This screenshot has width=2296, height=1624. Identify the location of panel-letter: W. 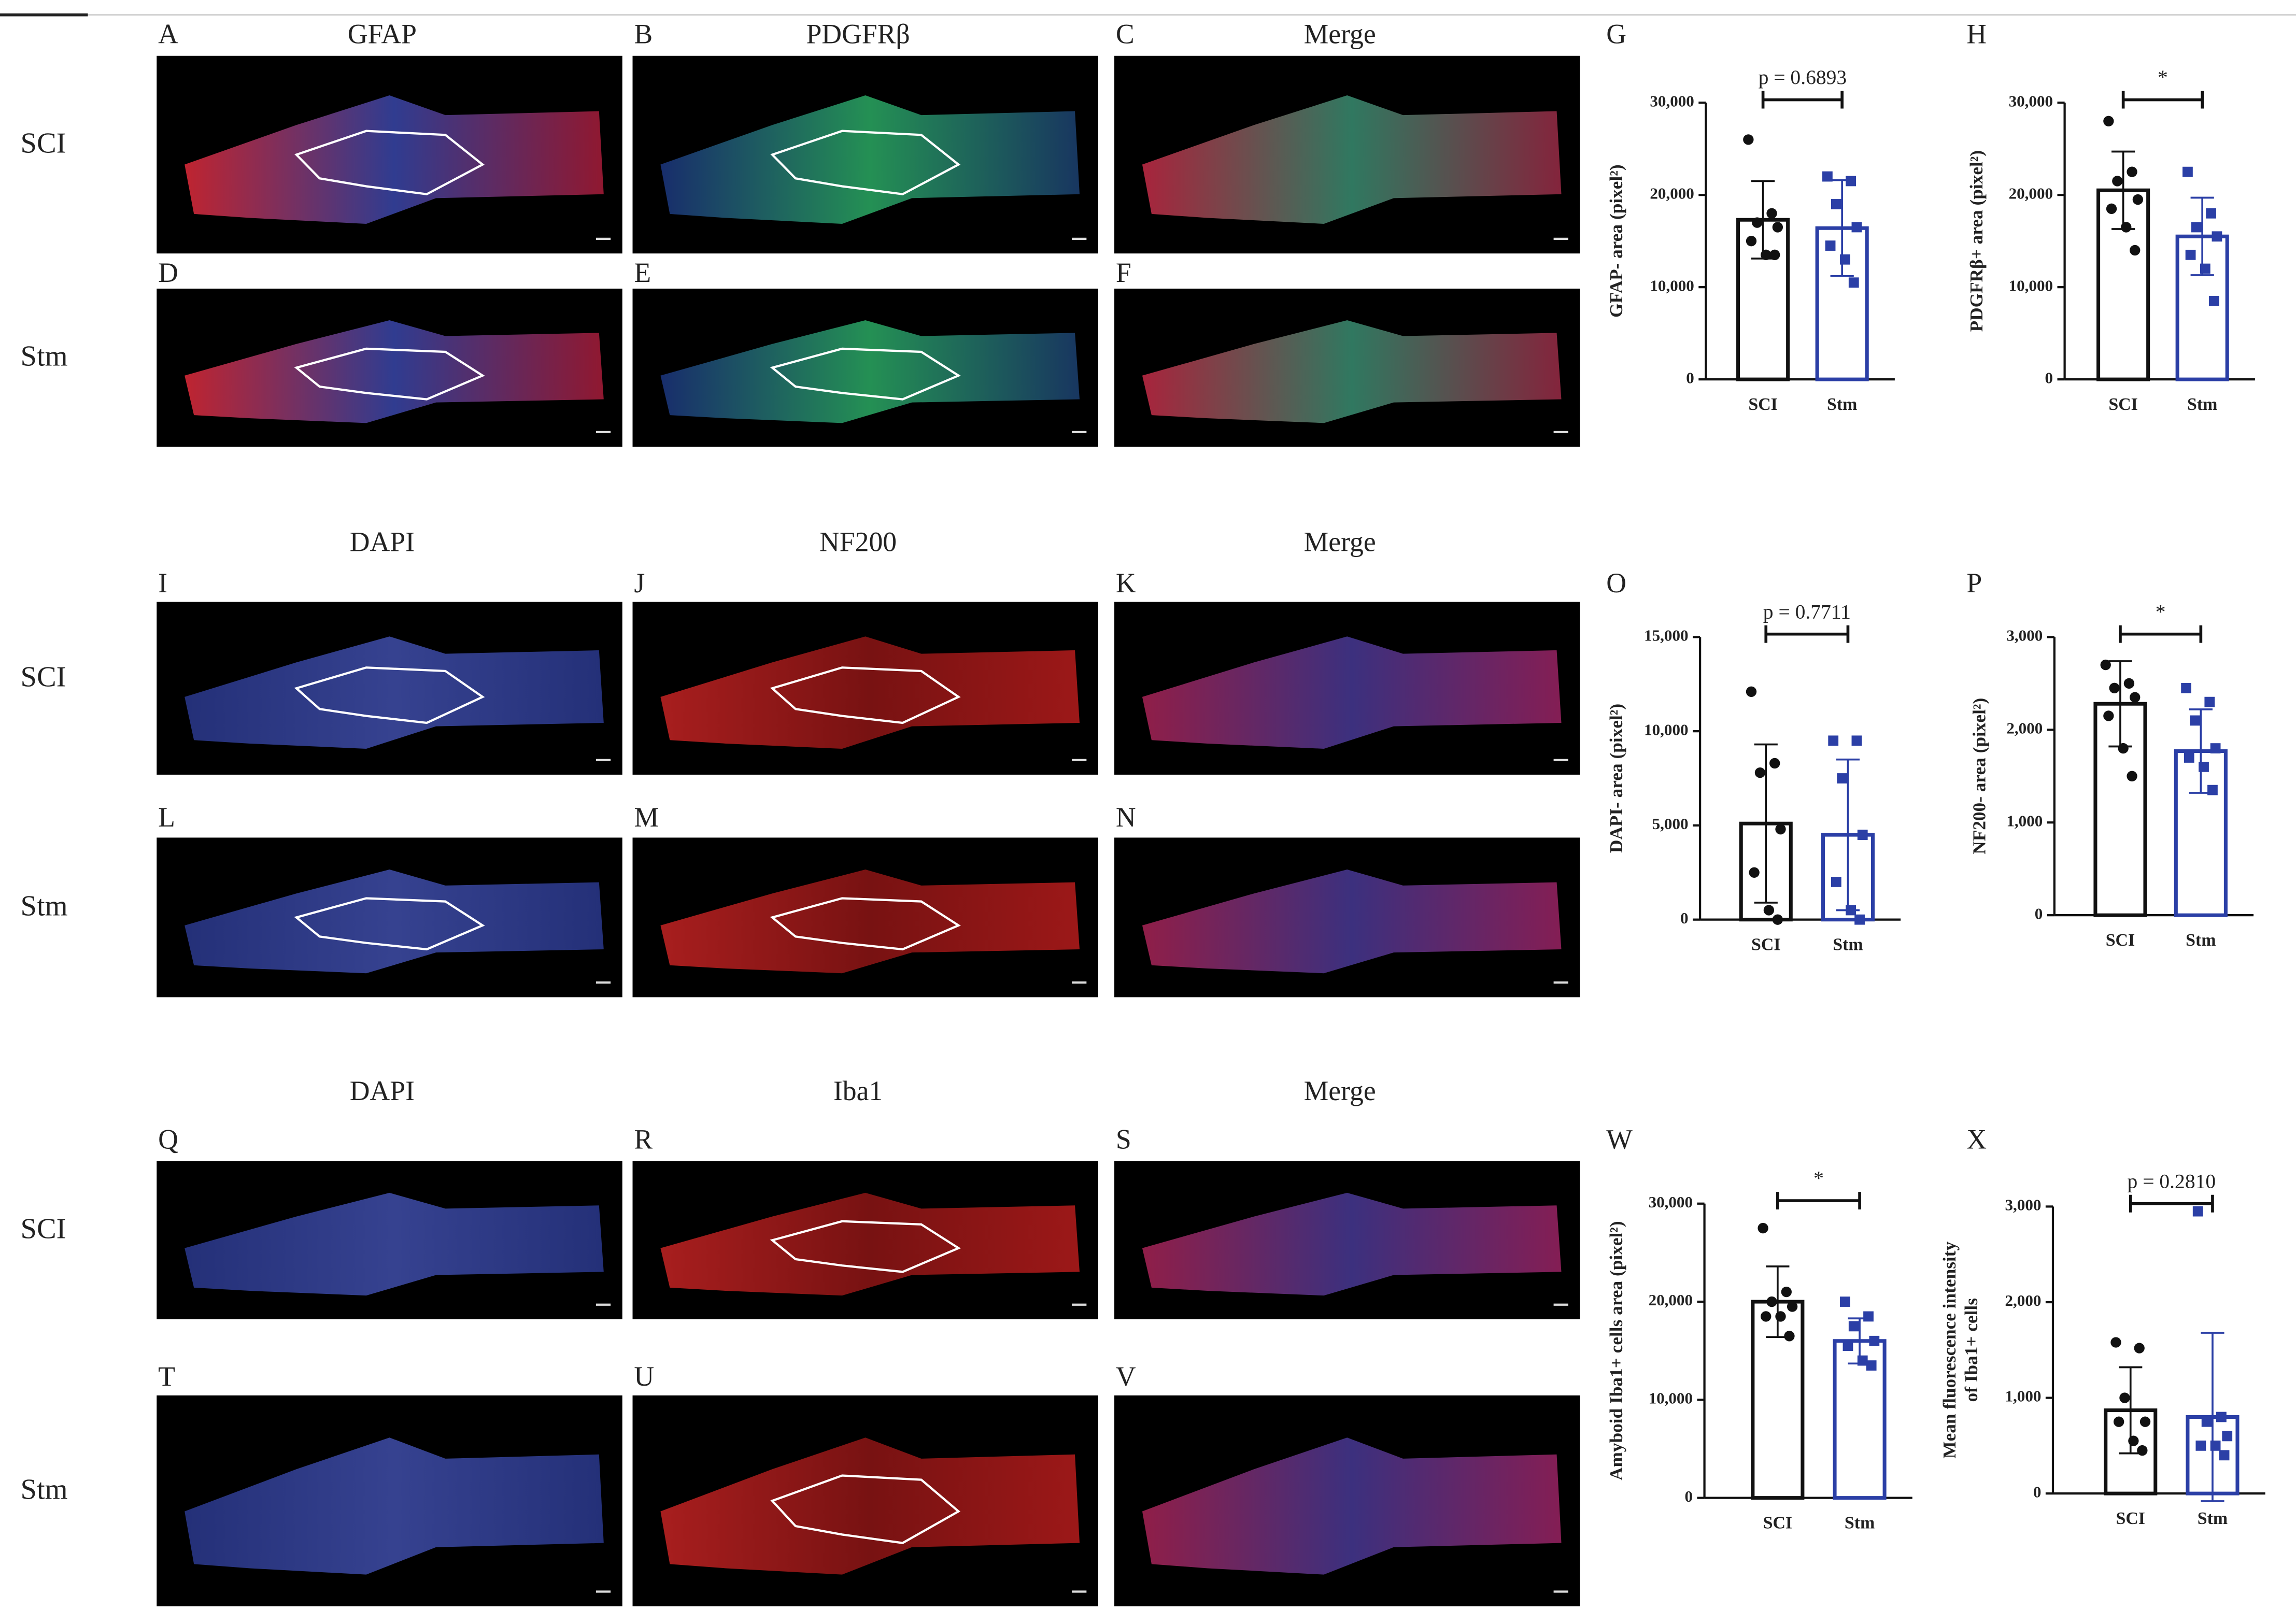
(1619, 1139).